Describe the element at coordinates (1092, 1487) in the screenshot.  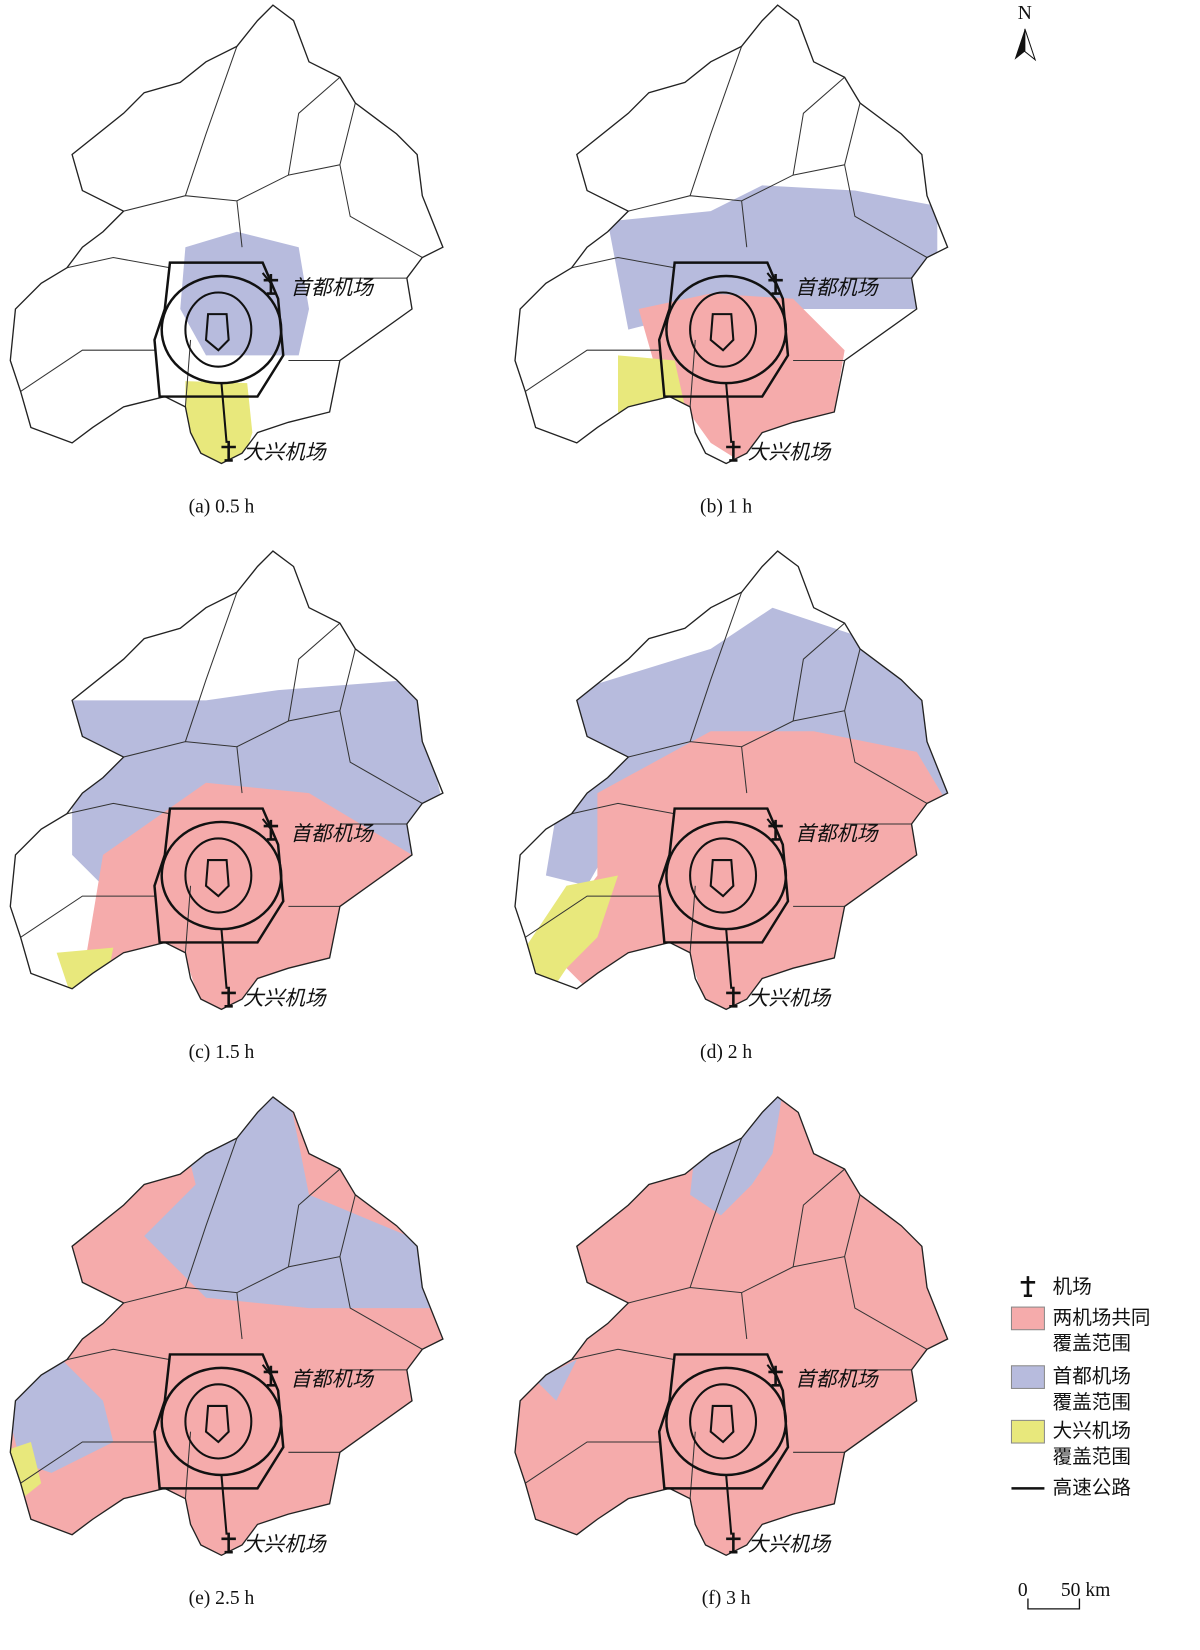
I see `legend-label: 高速公路` at that location.